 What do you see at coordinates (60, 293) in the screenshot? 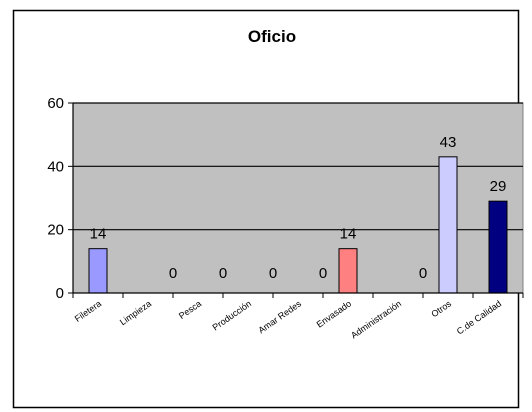
I see `y-tick-label: 0` at bounding box center [60, 293].